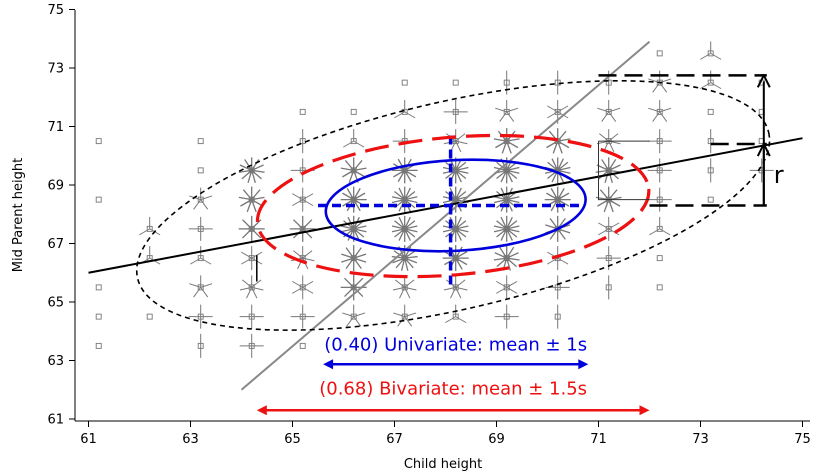 This screenshot has height=475, width=820. Describe the element at coordinates (455, 344) in the screenshot. I see `univariate-label: (0.40) Univariate: mean ± 1s` at that location.